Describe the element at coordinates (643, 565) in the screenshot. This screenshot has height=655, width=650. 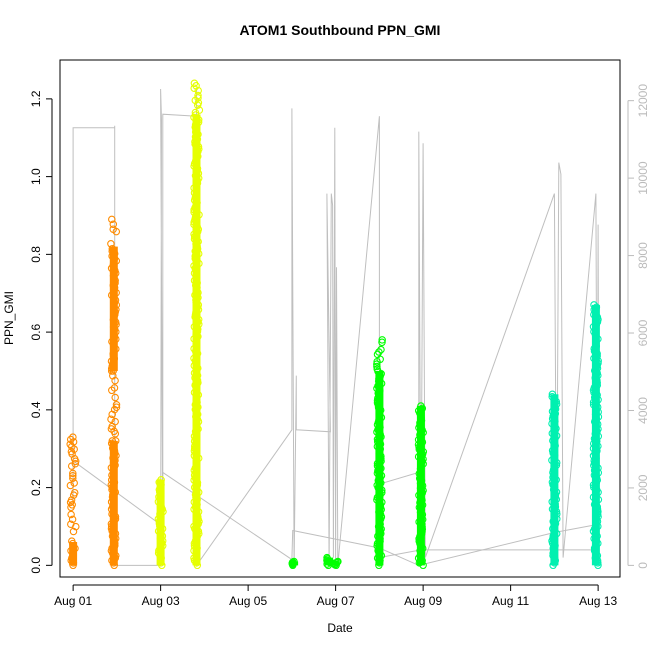
I see `y2-tick-label: 0` at that location.